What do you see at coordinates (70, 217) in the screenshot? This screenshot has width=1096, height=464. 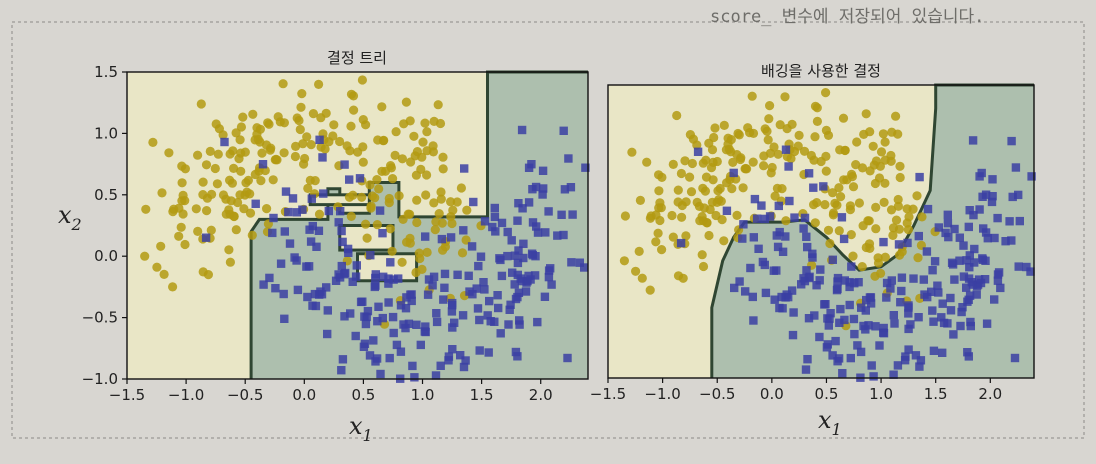 I see `y-axis-label: x2` at bounding box center [70, 217].